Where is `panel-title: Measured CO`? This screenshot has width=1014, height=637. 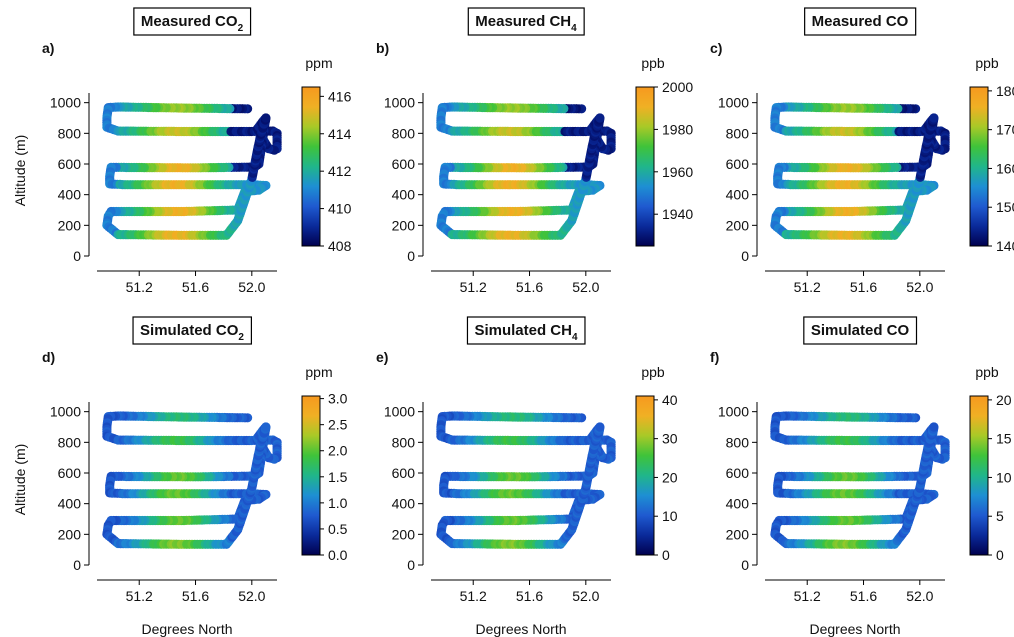
panel-title: Measured CO is located at coordinates (860, 21).